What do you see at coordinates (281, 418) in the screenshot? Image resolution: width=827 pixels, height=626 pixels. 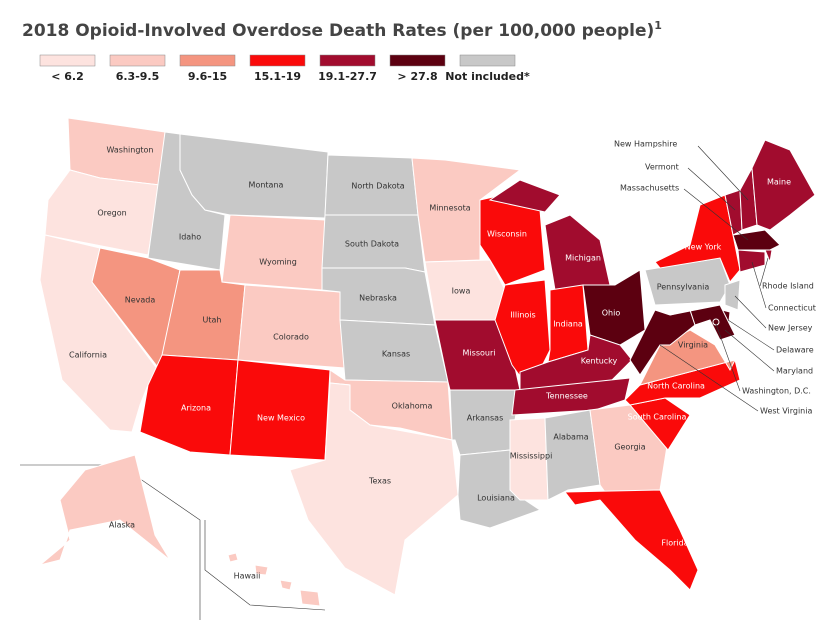 I see `state-label: New Mexico` at bounding box center [281, 418].